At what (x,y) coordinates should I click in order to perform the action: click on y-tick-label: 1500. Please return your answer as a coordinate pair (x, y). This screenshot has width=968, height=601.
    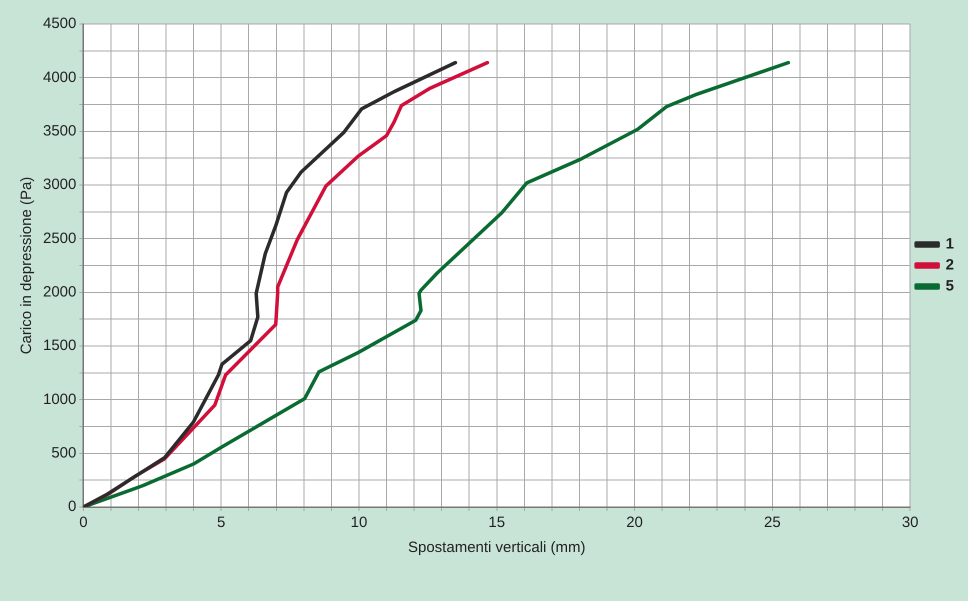
    Looking at the image, I should click on (59, 345).